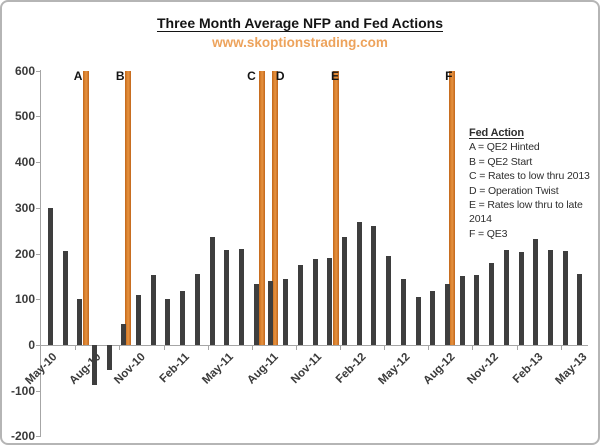 Image resolution: width=600 pixels, height=445 pixels. What do you see at coordinates (501, 161) in the screenshot?
I see `legend-line: B = QE2 Start` at bounding box center [501, 161].